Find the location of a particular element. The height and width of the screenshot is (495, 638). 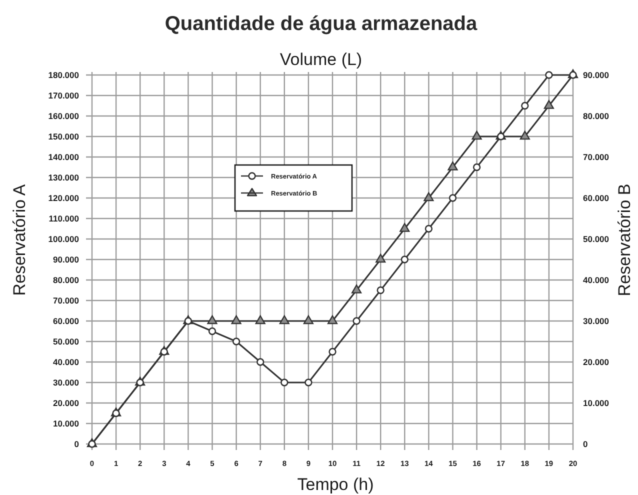

y-tick-label: 80.000 is located at coordinates (66, 280).